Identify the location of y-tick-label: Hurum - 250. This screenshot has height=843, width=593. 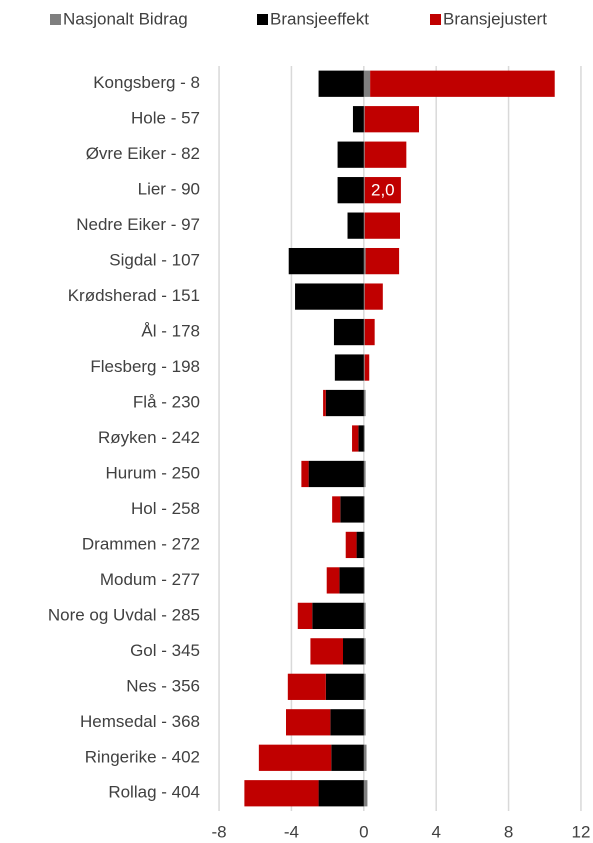
(153, 472).